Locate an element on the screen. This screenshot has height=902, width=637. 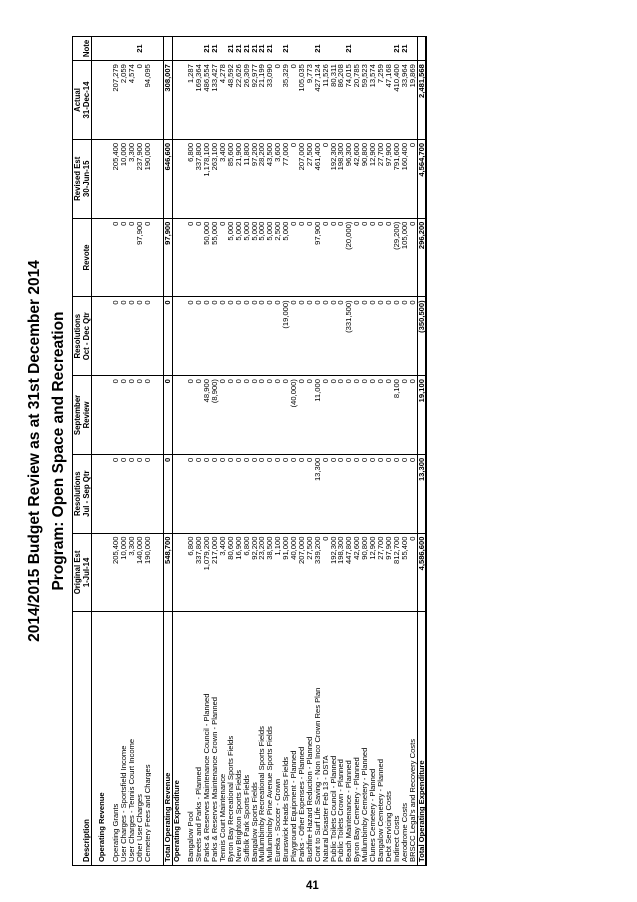
table-cell: 27,500 is located at coordinates (309, 572).